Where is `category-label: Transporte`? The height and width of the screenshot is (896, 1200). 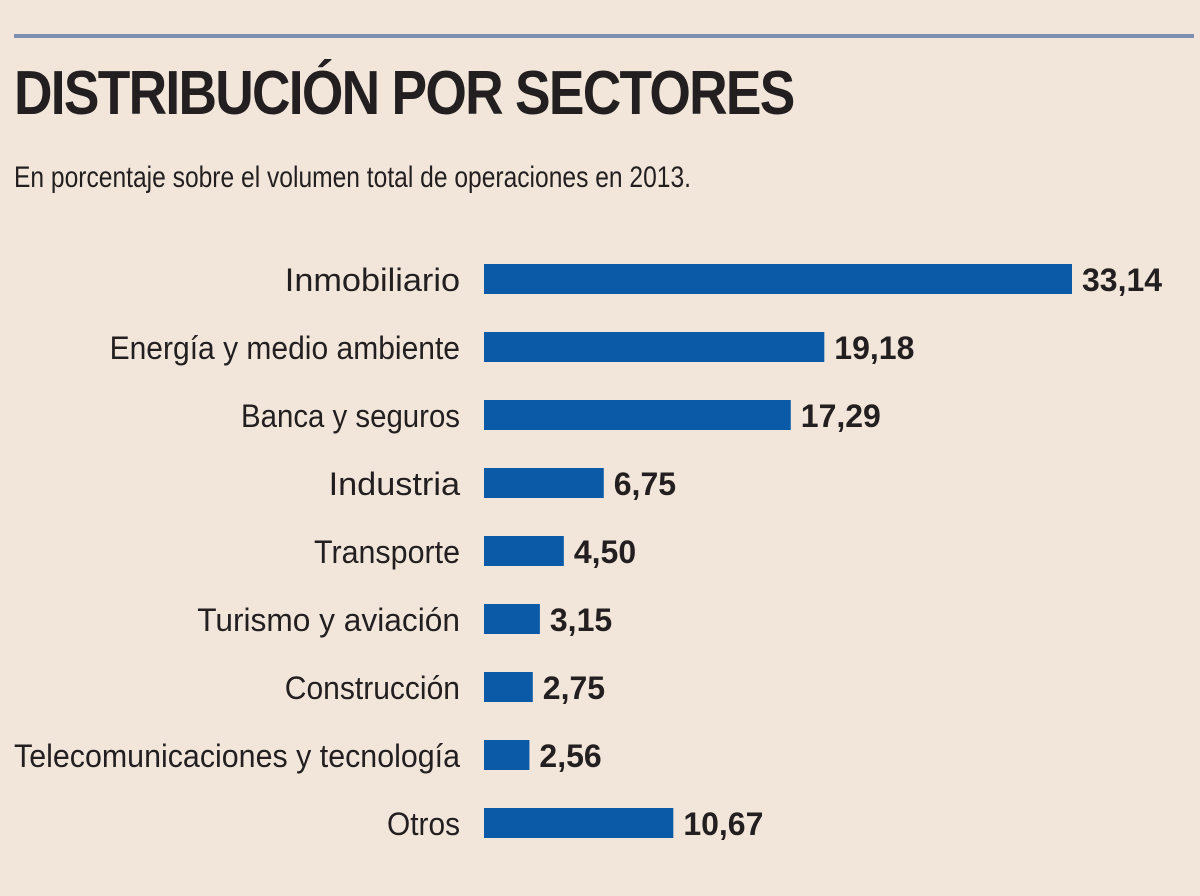
category-label: Transporte is located at coordinates (387, 552).